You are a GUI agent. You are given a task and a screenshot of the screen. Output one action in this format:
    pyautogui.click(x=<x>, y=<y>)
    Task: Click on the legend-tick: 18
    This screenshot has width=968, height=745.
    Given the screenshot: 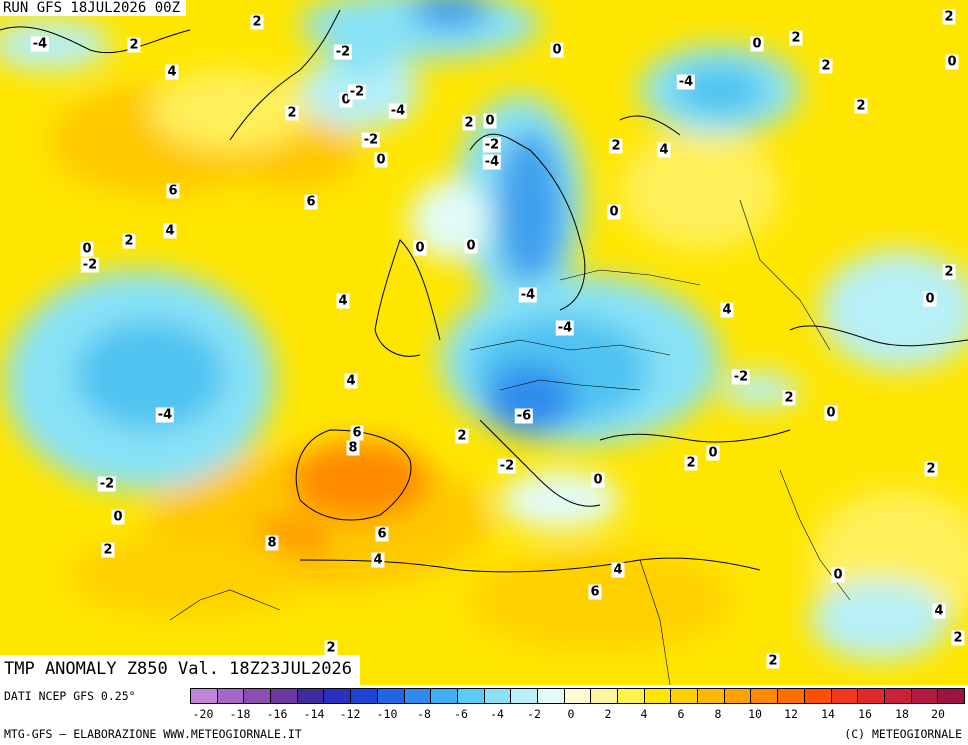 What is the action you would take?
    pyautogui.click(x=902, y=714)
    